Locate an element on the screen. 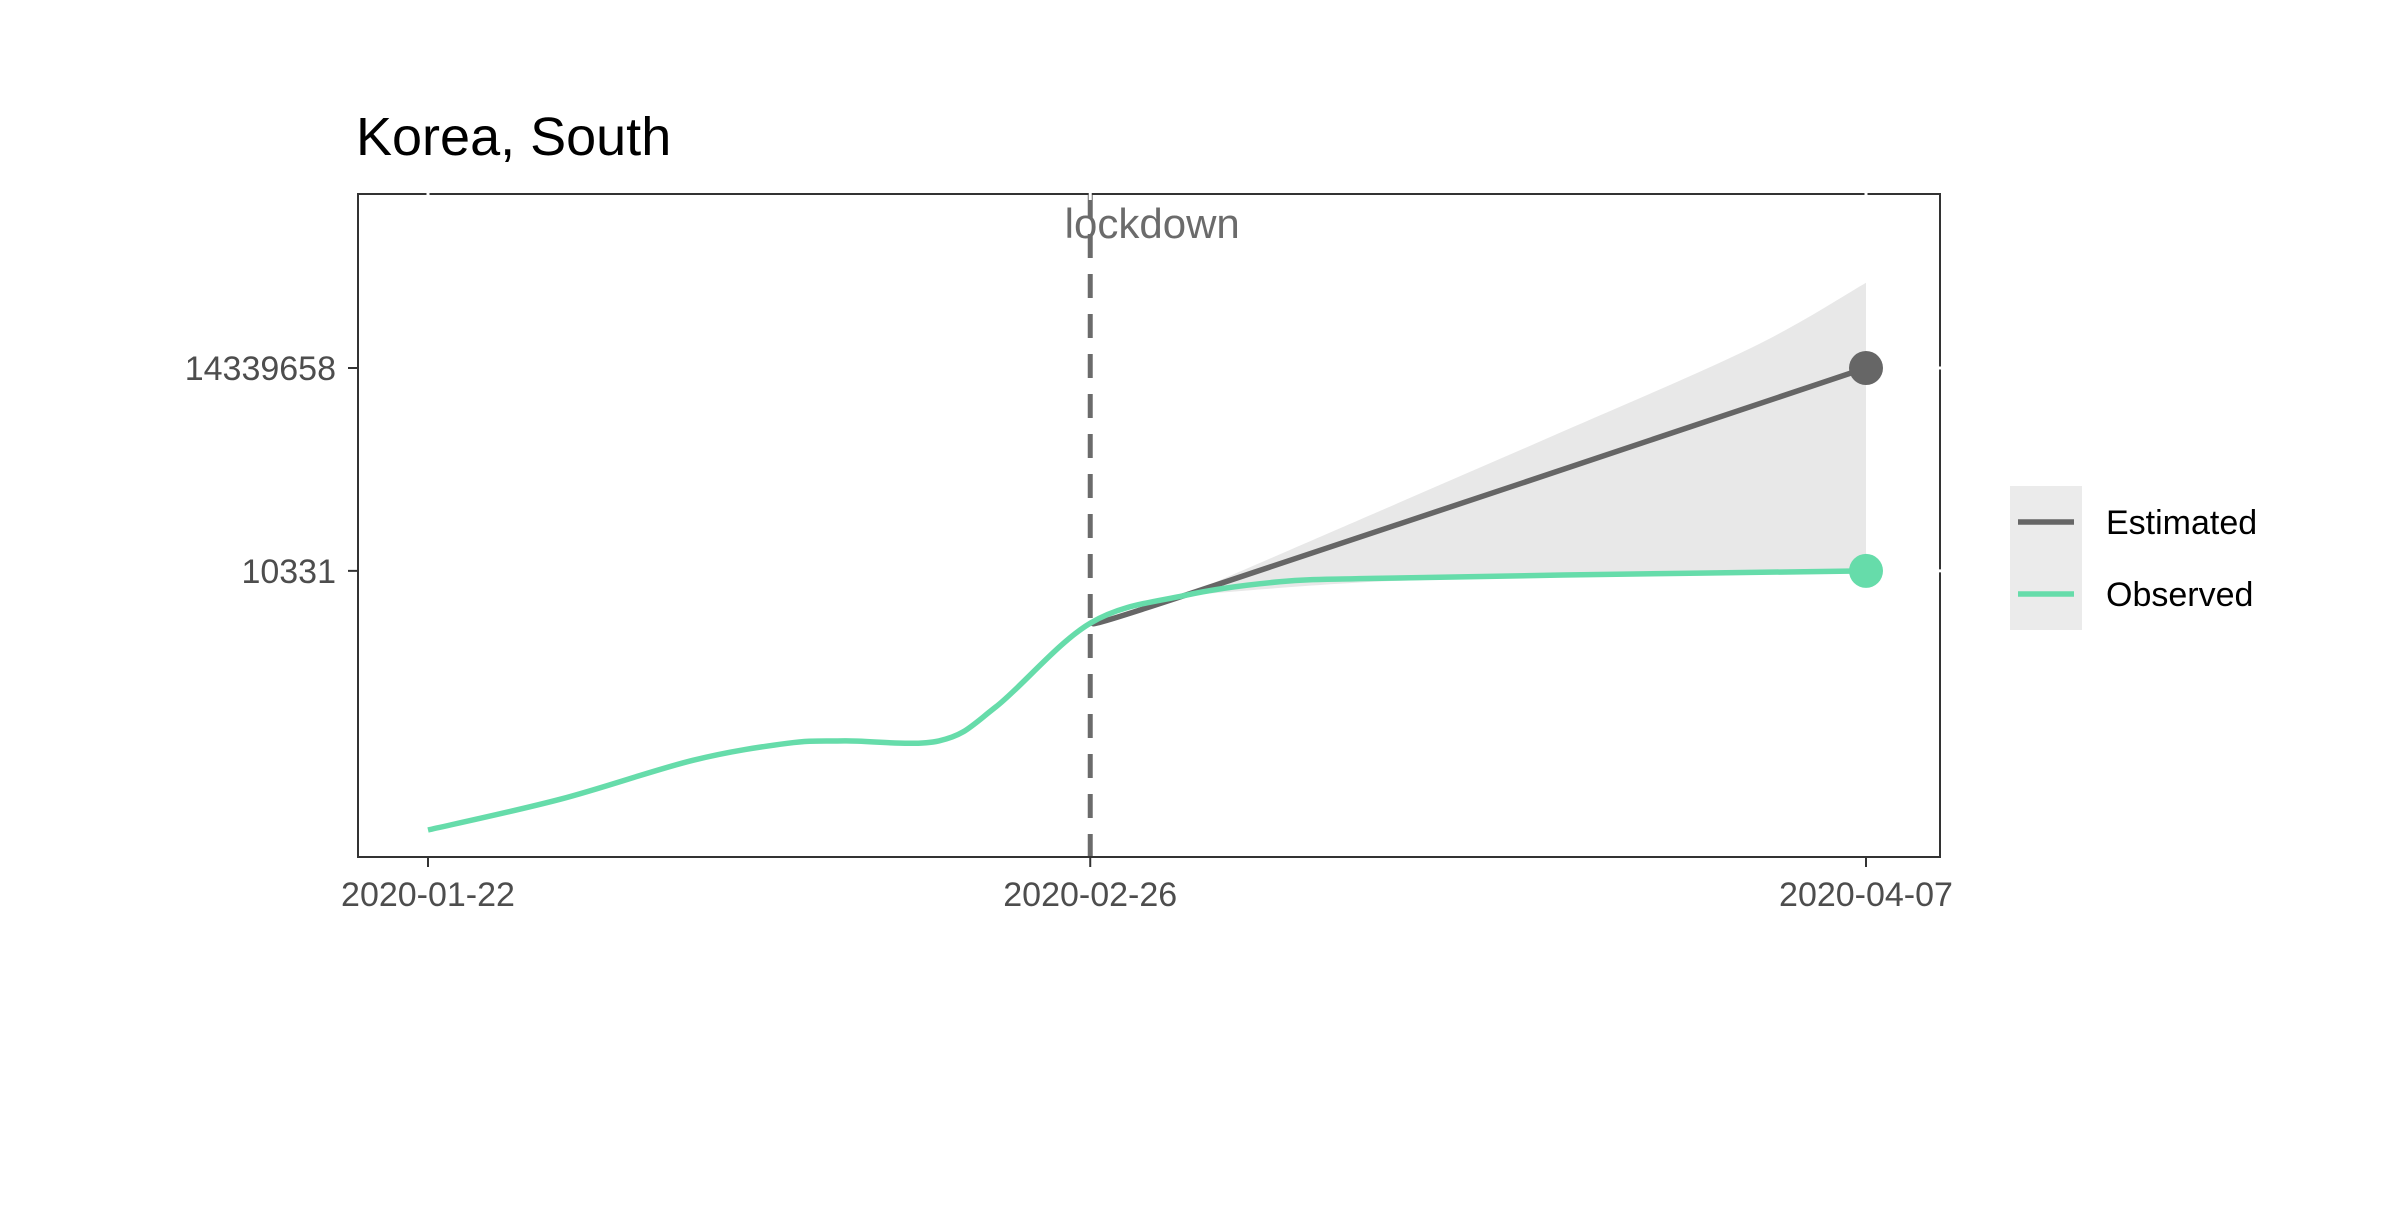 The height and width of the screenshot is (1205, 2400). estimated-endpoint is located at coordinates (1866, 368).